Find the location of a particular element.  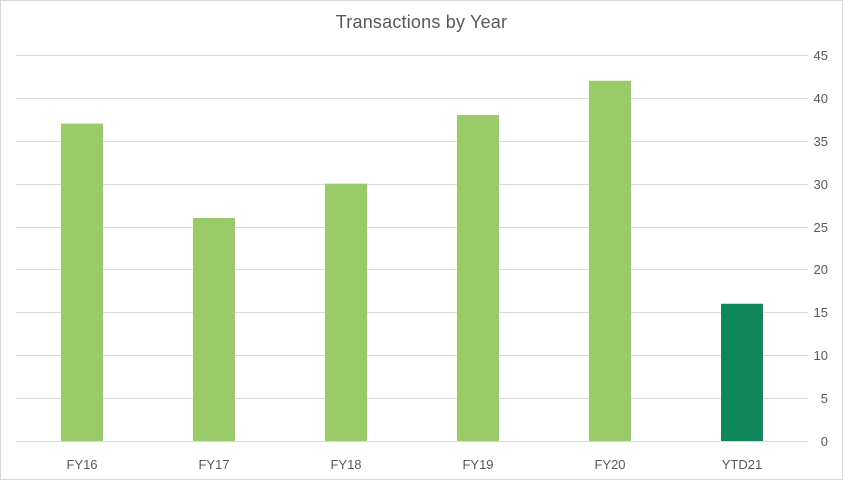

bar-fy20 is located at coordinates (610, 260).